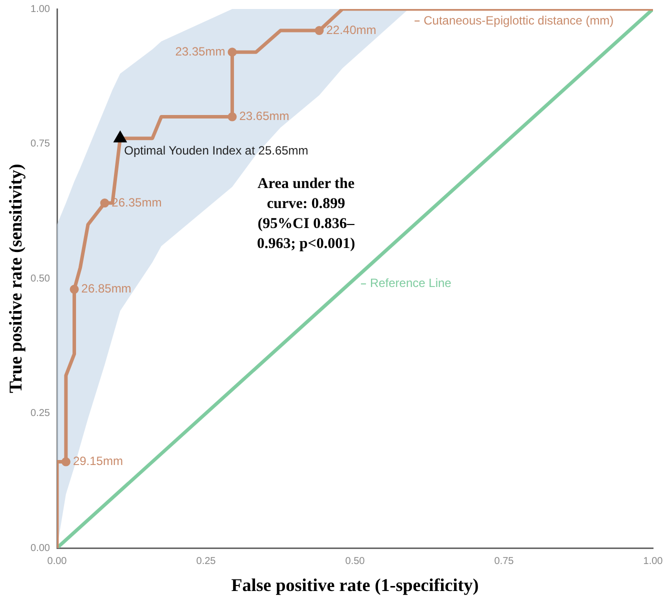 Image resolution: width=666 pixels, height=597 pixels. I want to click on x-axis-title: False positive rate (1-specificity), so click(355, 584).